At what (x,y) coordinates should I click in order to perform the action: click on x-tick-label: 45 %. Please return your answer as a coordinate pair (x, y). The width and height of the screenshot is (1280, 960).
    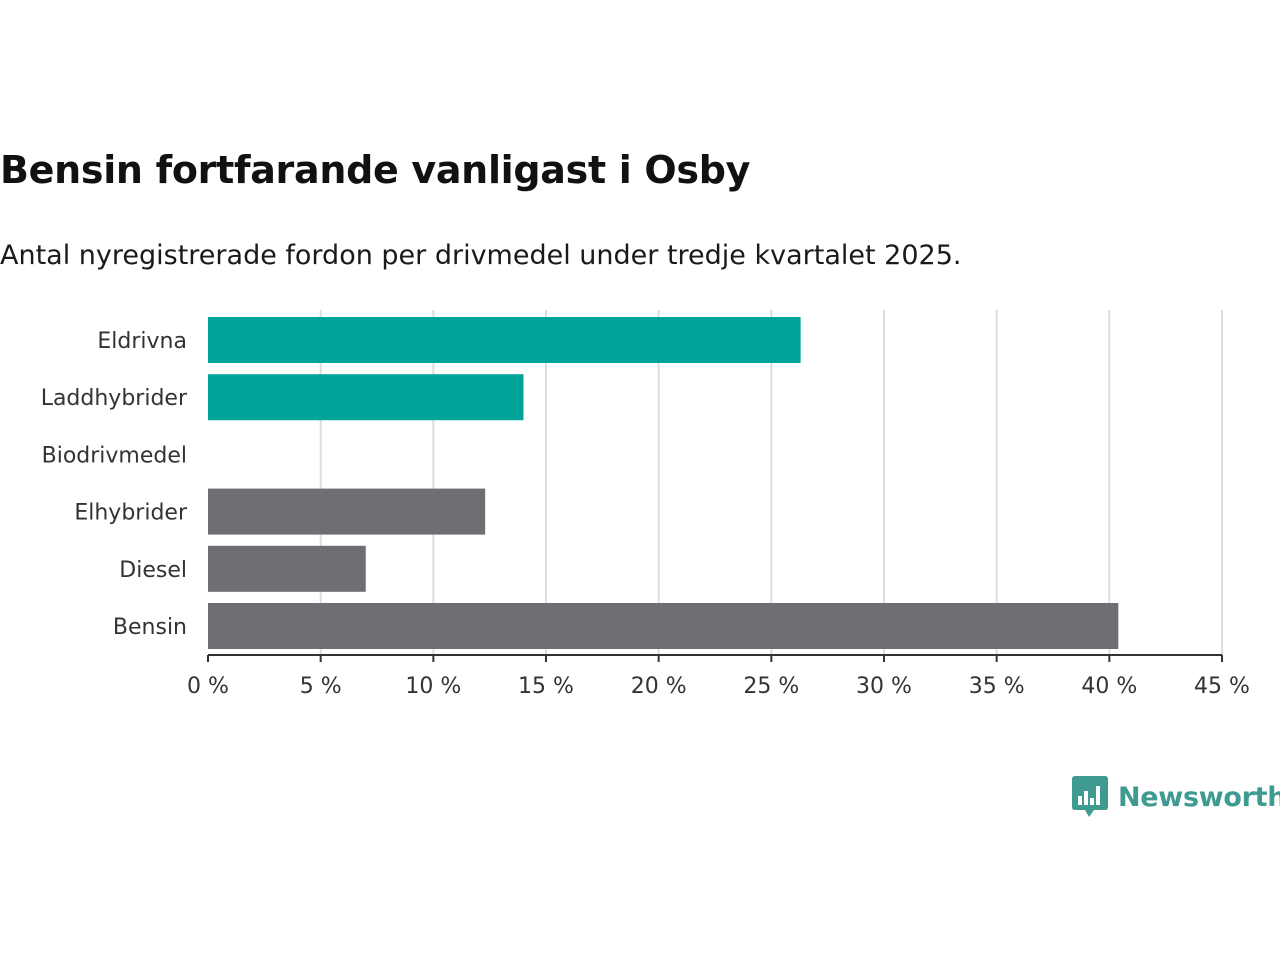
    Looking at the image, I should click on (1222, 686).